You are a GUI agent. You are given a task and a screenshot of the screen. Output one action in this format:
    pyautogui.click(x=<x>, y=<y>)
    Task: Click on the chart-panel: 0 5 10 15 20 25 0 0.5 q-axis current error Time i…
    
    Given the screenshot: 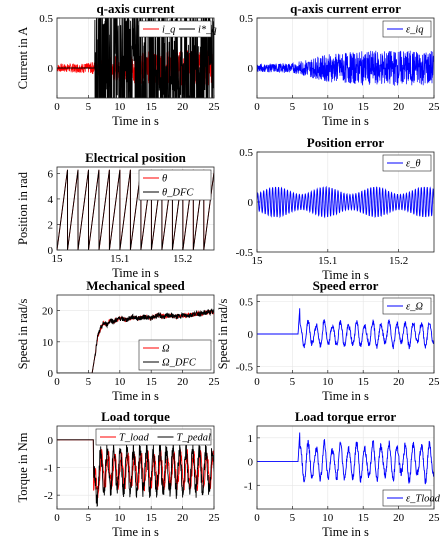 What is the action you would take?
    pyautogui.click(x=339, y=64)
    